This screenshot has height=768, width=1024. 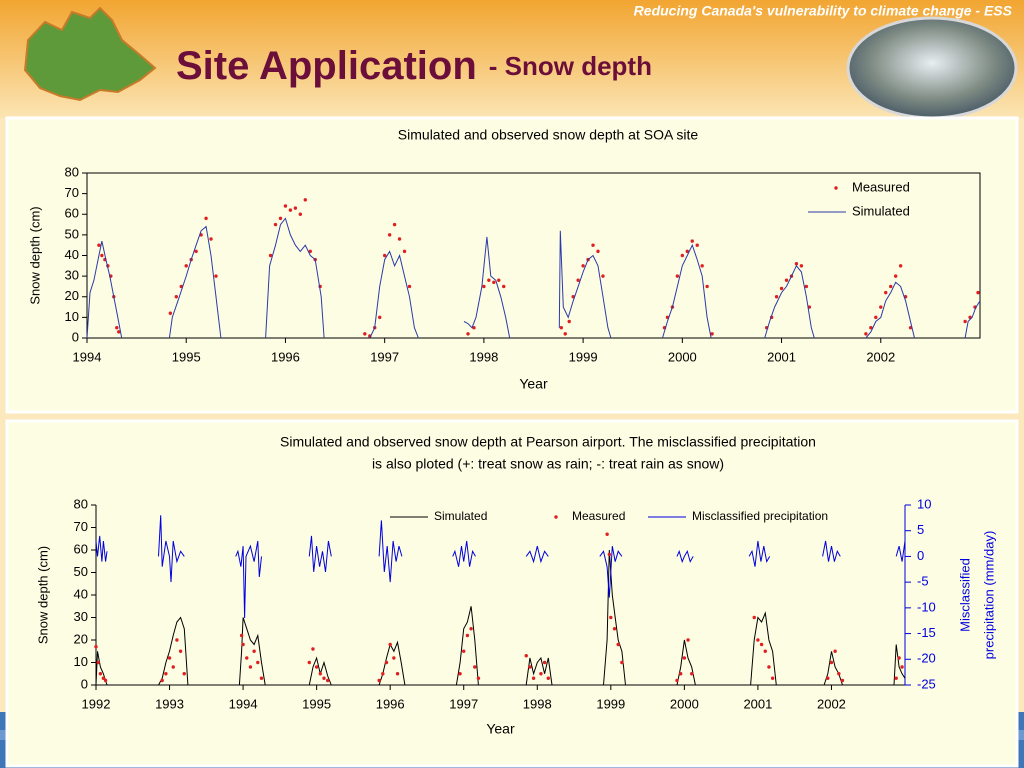 What do you see at coordinates (500, 617) in the screenshot?
I see `series-line` at bounding box center [500, 617].